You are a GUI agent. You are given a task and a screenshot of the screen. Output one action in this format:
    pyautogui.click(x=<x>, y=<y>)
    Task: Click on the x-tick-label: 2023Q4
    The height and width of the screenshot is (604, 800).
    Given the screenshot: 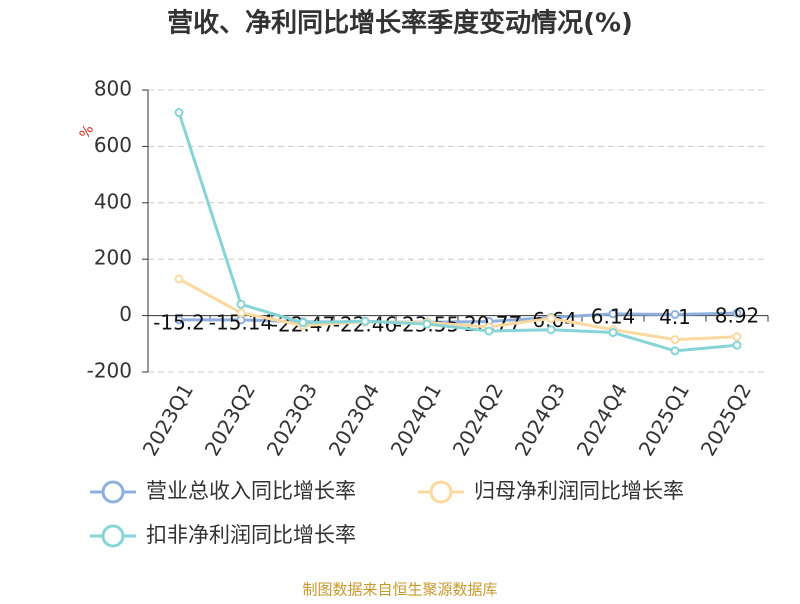 What is the action you would take?
    pyautogui.click(x=354, y=419)
    